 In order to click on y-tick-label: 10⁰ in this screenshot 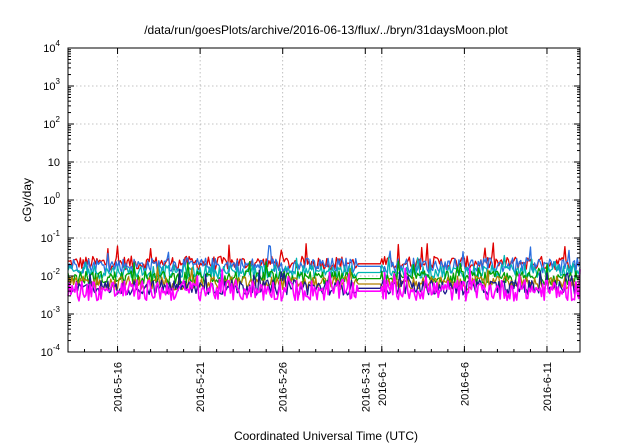, I will do `click(51, 199)`.